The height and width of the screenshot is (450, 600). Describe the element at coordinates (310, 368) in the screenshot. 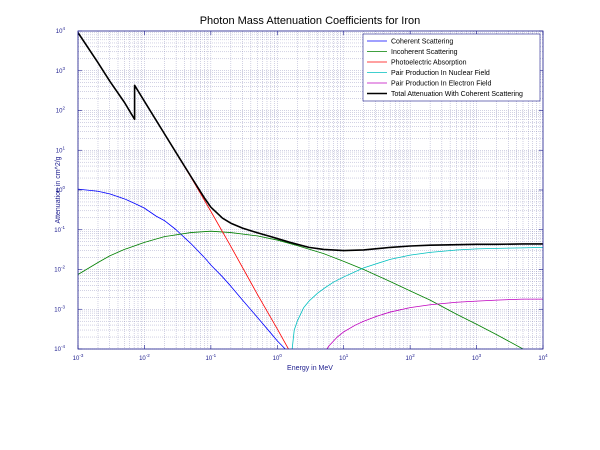

I see `x-axis-label: Energy in MeV` at that location.